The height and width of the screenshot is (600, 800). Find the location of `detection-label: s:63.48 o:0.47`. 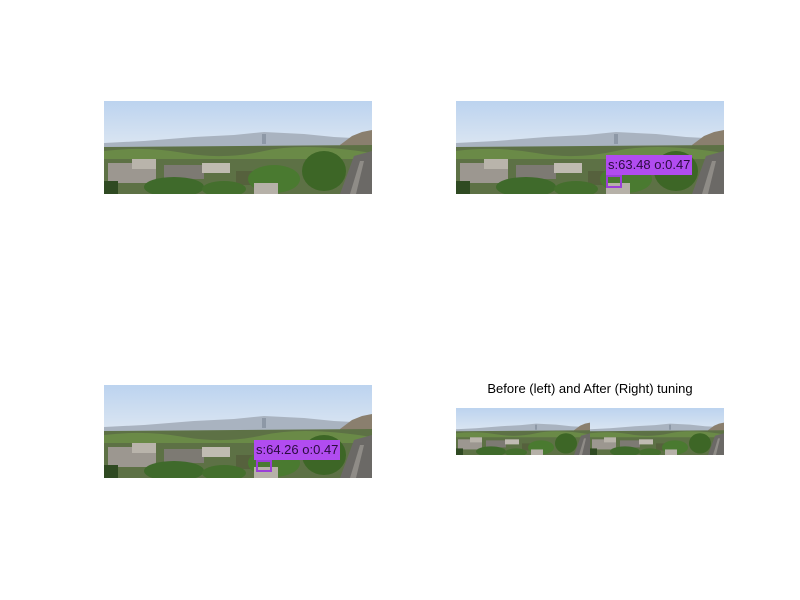

detection-label: s:63.48 o:0.47 is located at coordinates (649, 165).